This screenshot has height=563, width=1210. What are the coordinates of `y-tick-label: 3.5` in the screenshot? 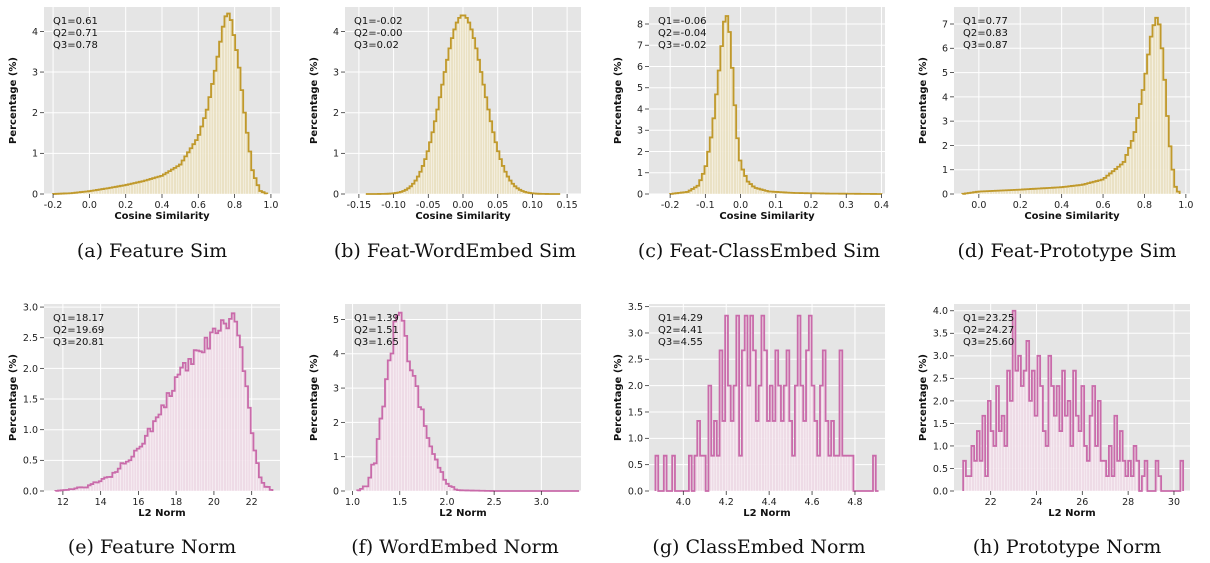 It's located at (635, 307).